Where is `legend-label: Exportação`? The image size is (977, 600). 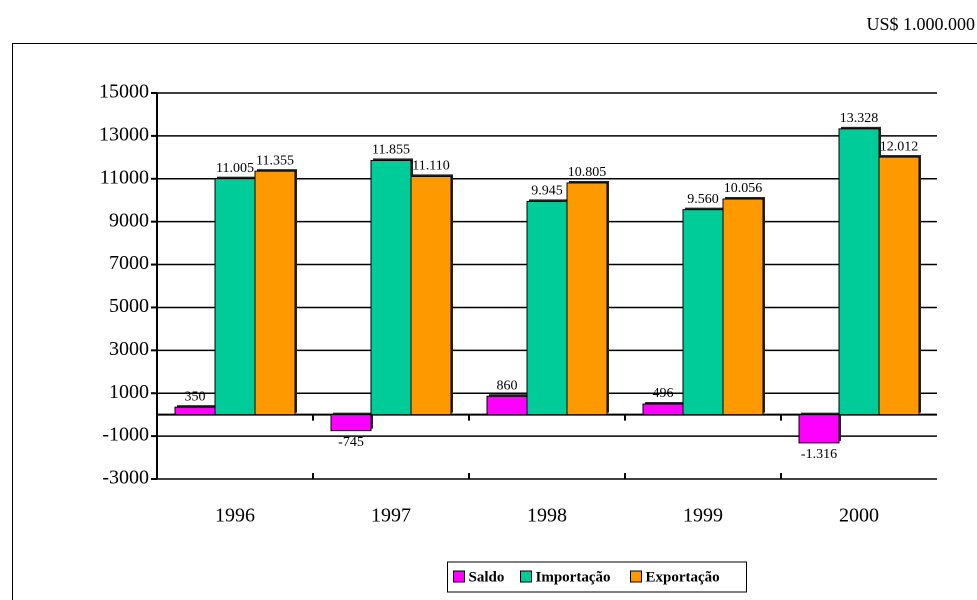 legend-label: Exportação is located at coordinates (683, 577).